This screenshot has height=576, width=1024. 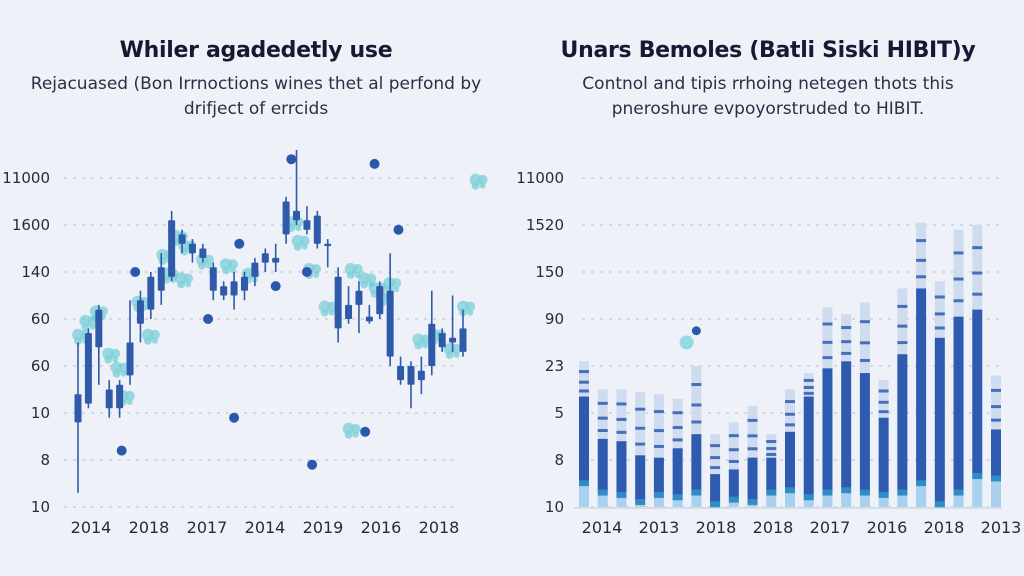 What do you see at coordinates (256, 50) in the screenshot?
I see `left-chart-title: Whiler agadedetly use` at bounding box center [256, 50].